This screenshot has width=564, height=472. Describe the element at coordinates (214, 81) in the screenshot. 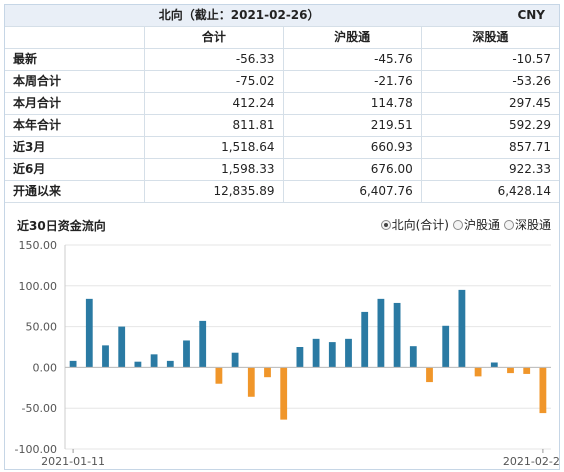

I see `row-value: -75.02` at that location.